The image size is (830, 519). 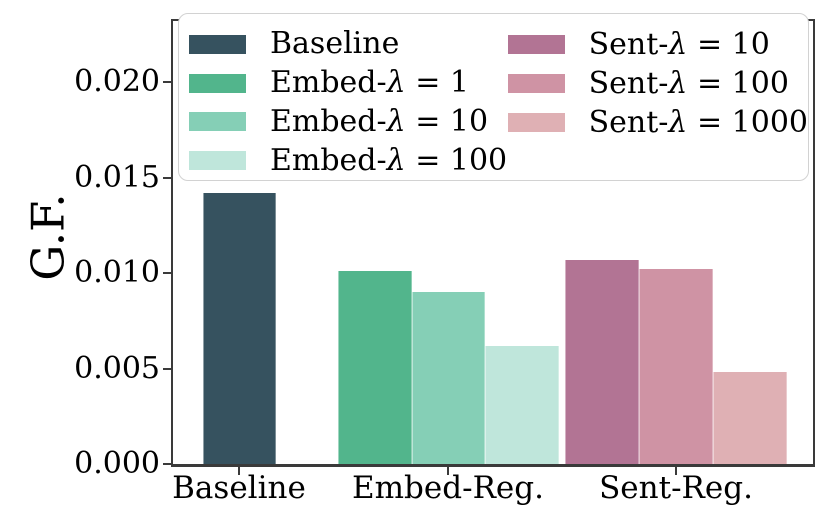 I want to click on legend-label-embed-100: Embed-λ = 100, so click(x=389, y=160).